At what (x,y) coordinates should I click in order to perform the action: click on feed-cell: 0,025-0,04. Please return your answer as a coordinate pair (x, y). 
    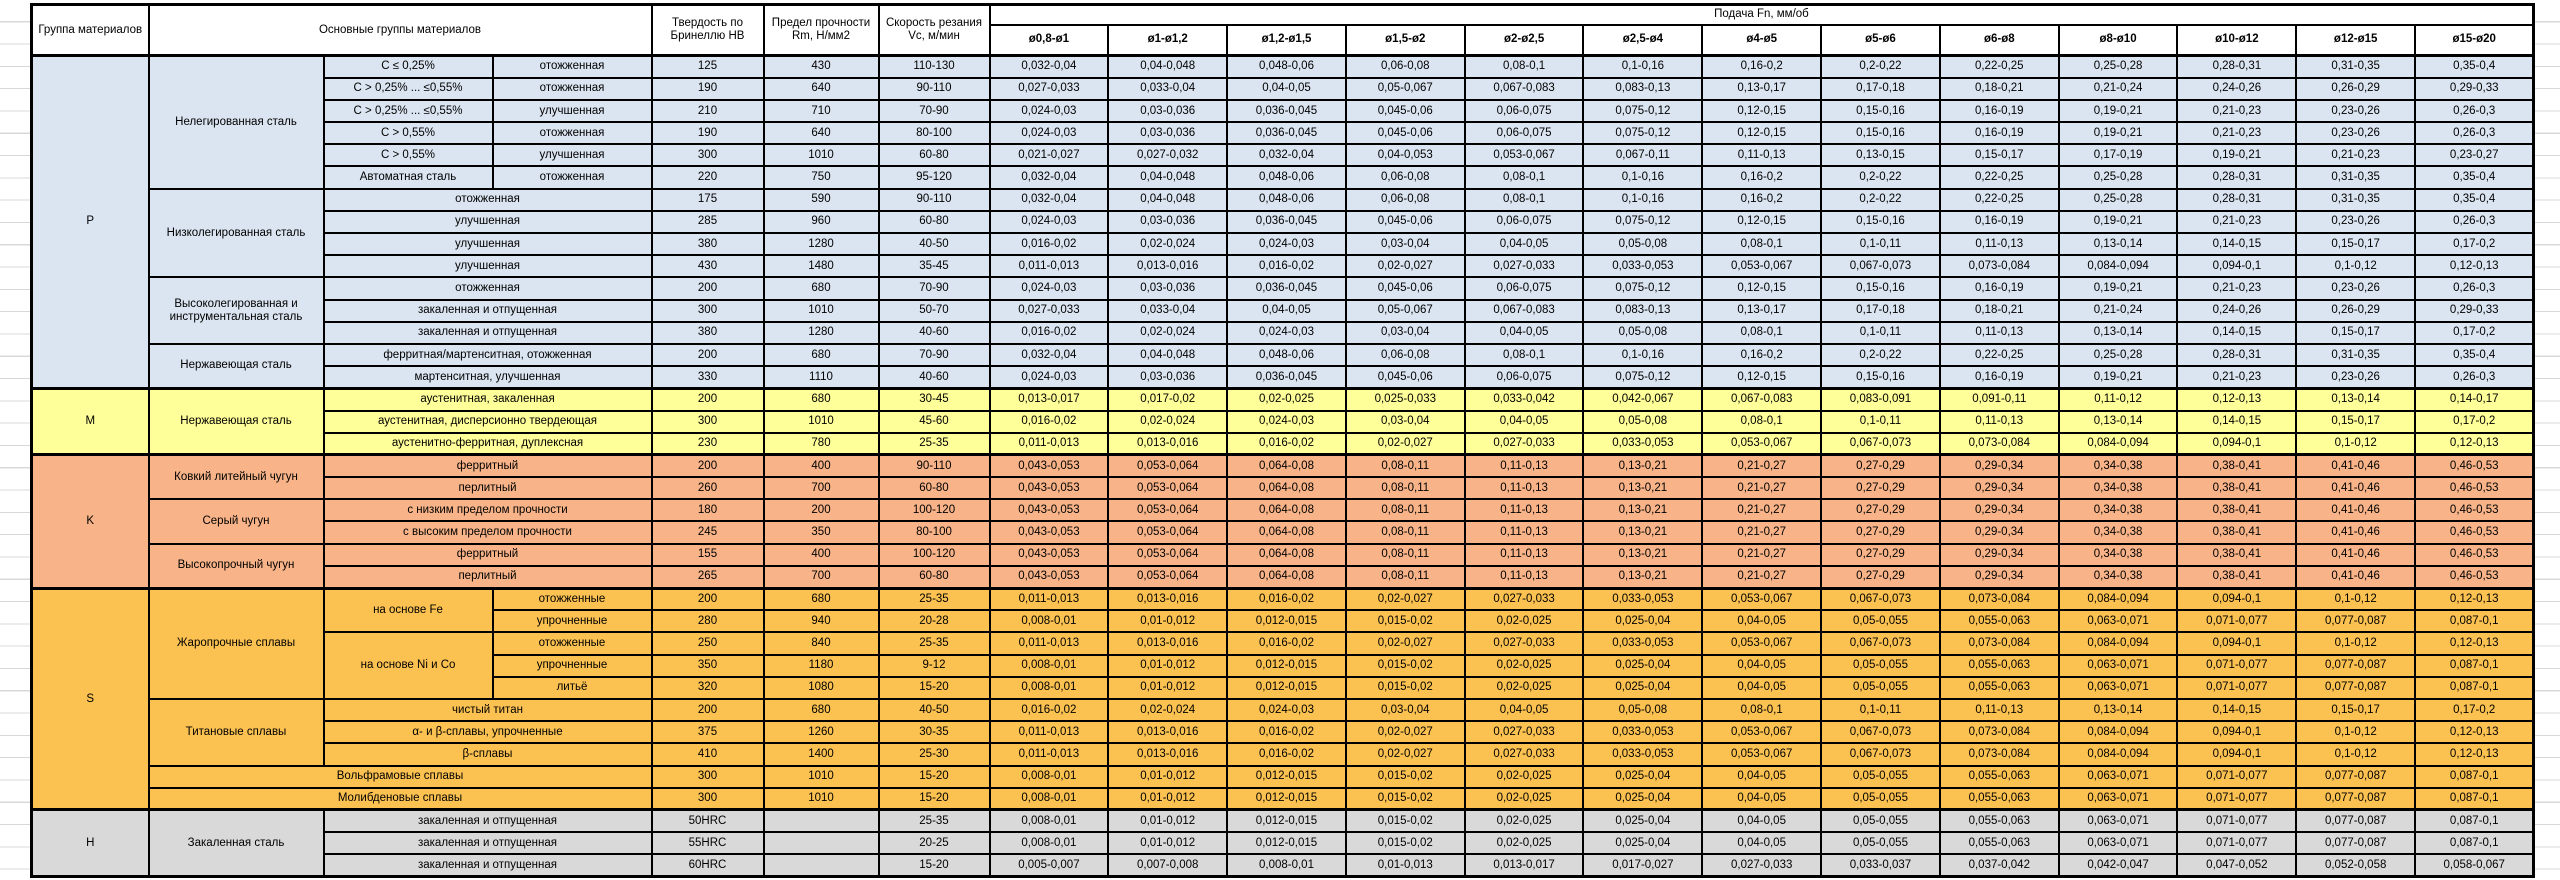
    Looking at the image, I should click on (1643, 621).